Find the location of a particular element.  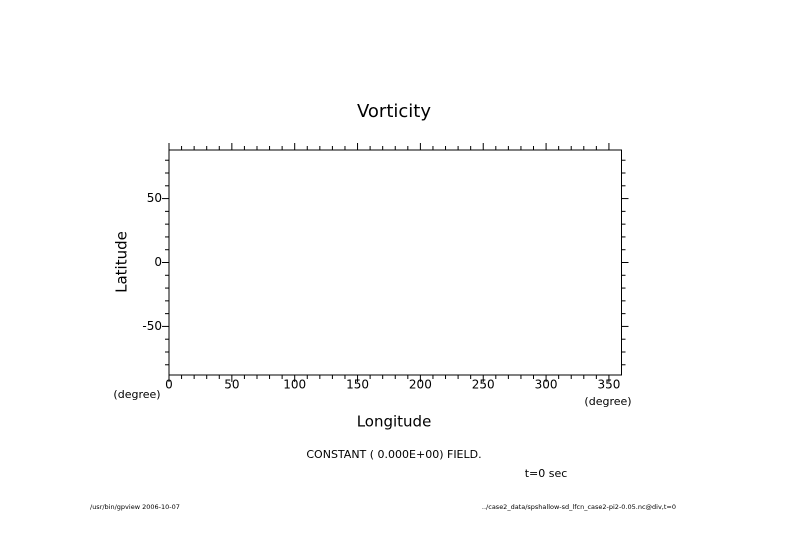

y-tick-label: 0 is located at coordinates (158, 262).